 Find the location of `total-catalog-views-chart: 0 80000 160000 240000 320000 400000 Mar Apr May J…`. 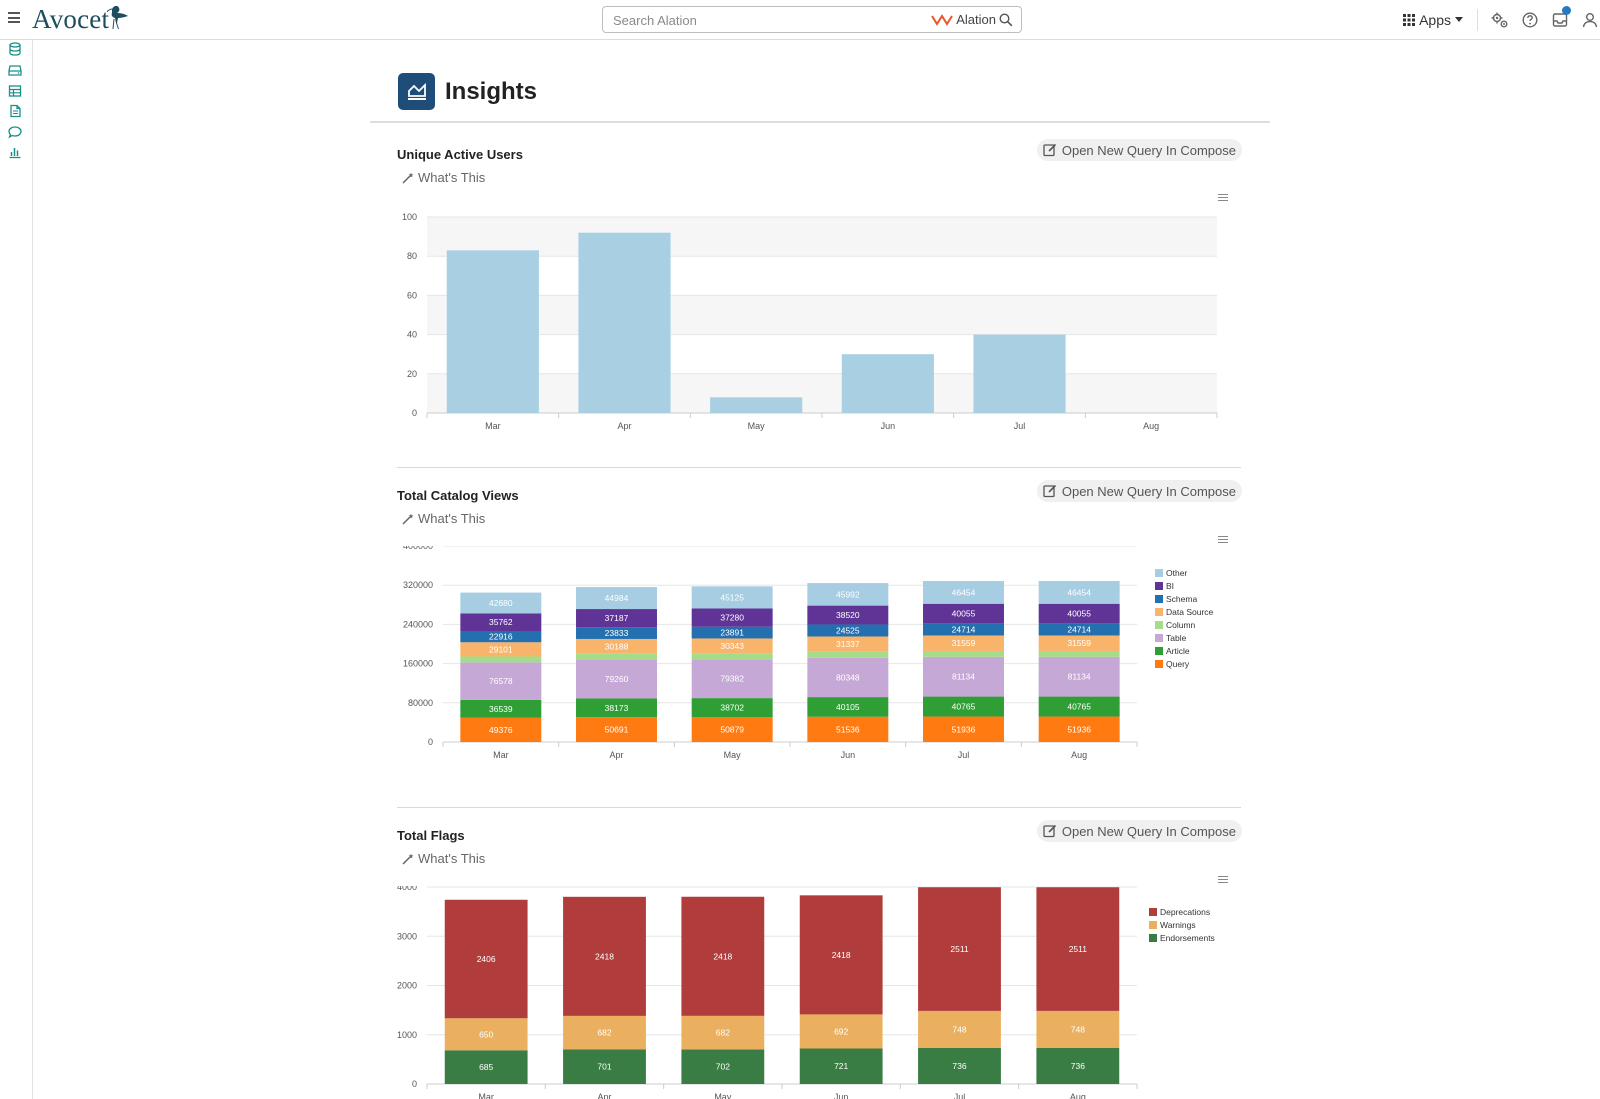

total-catalog-views-chart: 0 80000 160000 240000 320000 400000 Mar Apr May J… is located at coordinates (808, 653).